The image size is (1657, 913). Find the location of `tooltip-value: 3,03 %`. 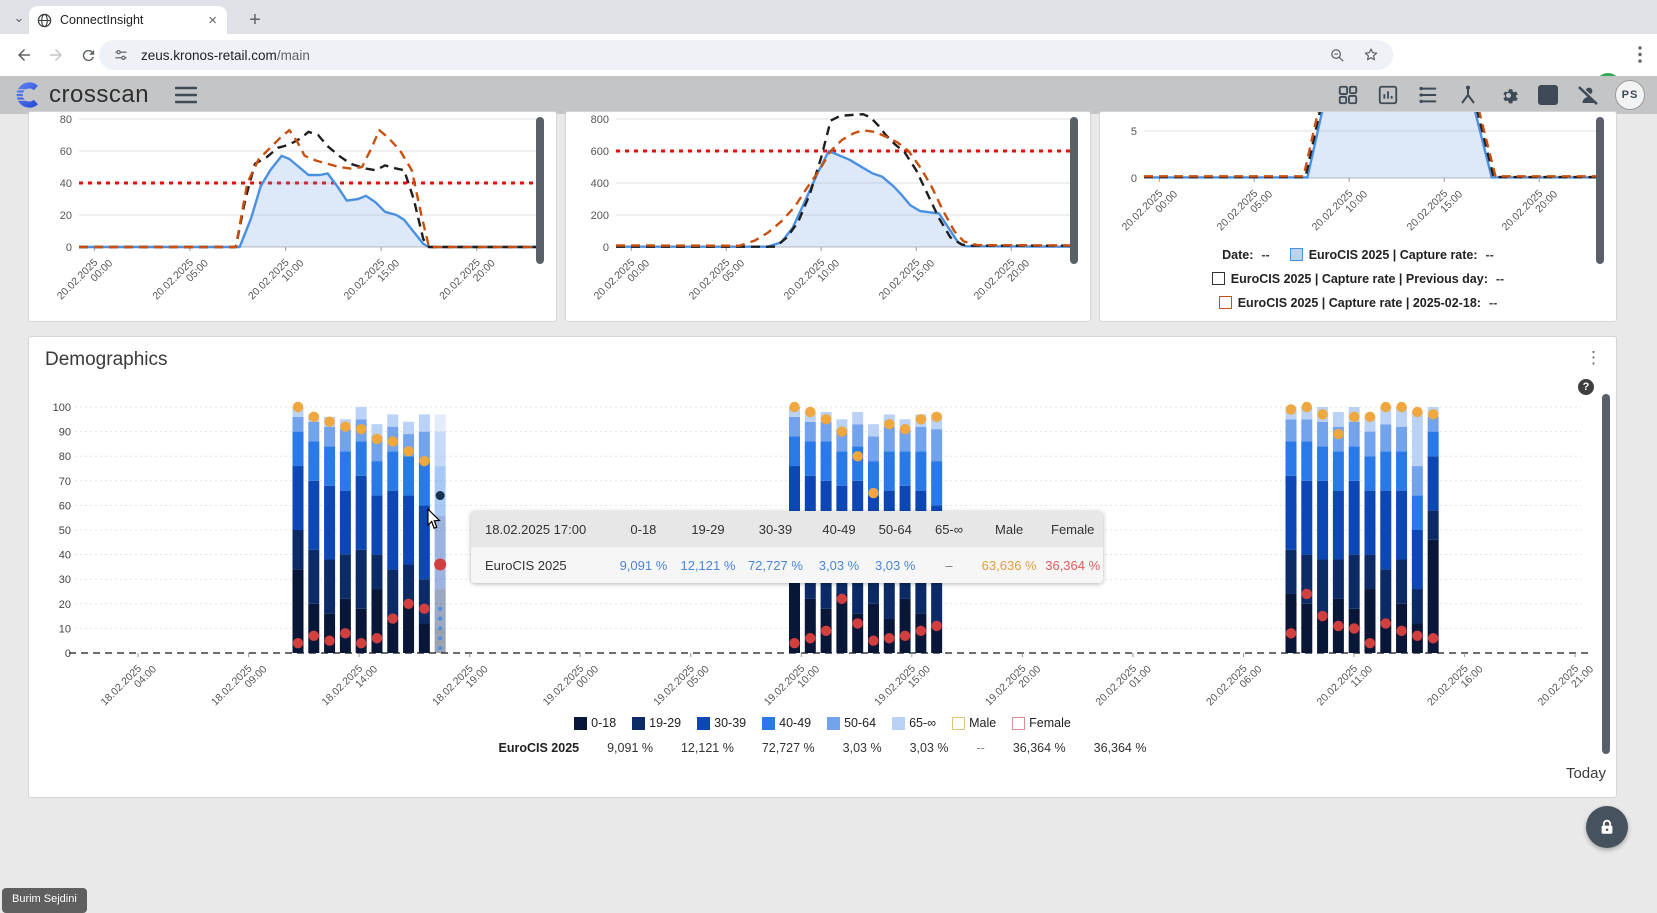

tooltip-value: 3,03 % is located at coordinates (839, 565).